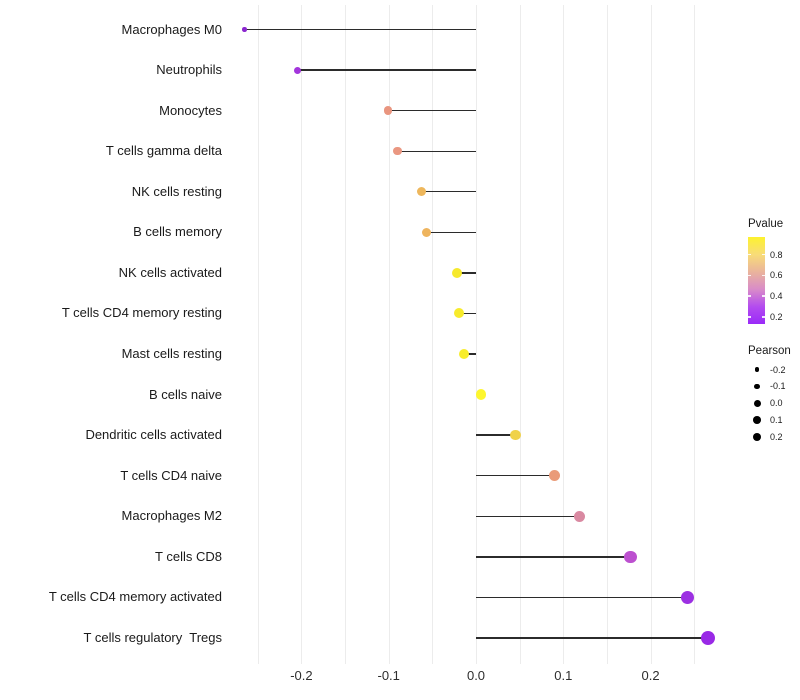 The width and height of the screenshot is (800, 700). I want to click on x-tick-label: -0.2, so click(301, 675).